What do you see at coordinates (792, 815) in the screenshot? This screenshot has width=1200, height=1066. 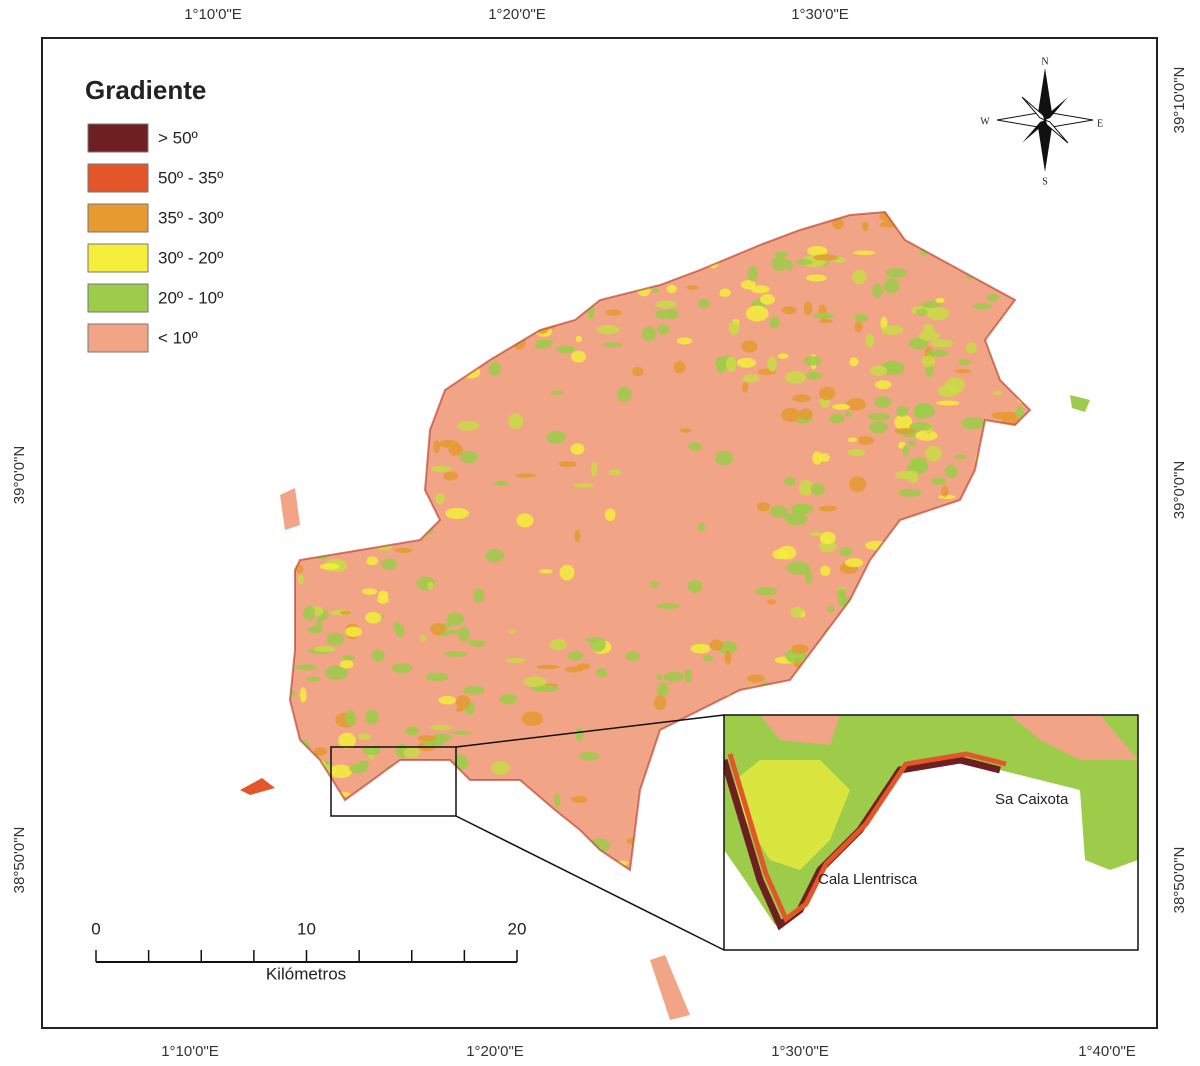 I see `inset-slope` at bounding box center [792, 815].